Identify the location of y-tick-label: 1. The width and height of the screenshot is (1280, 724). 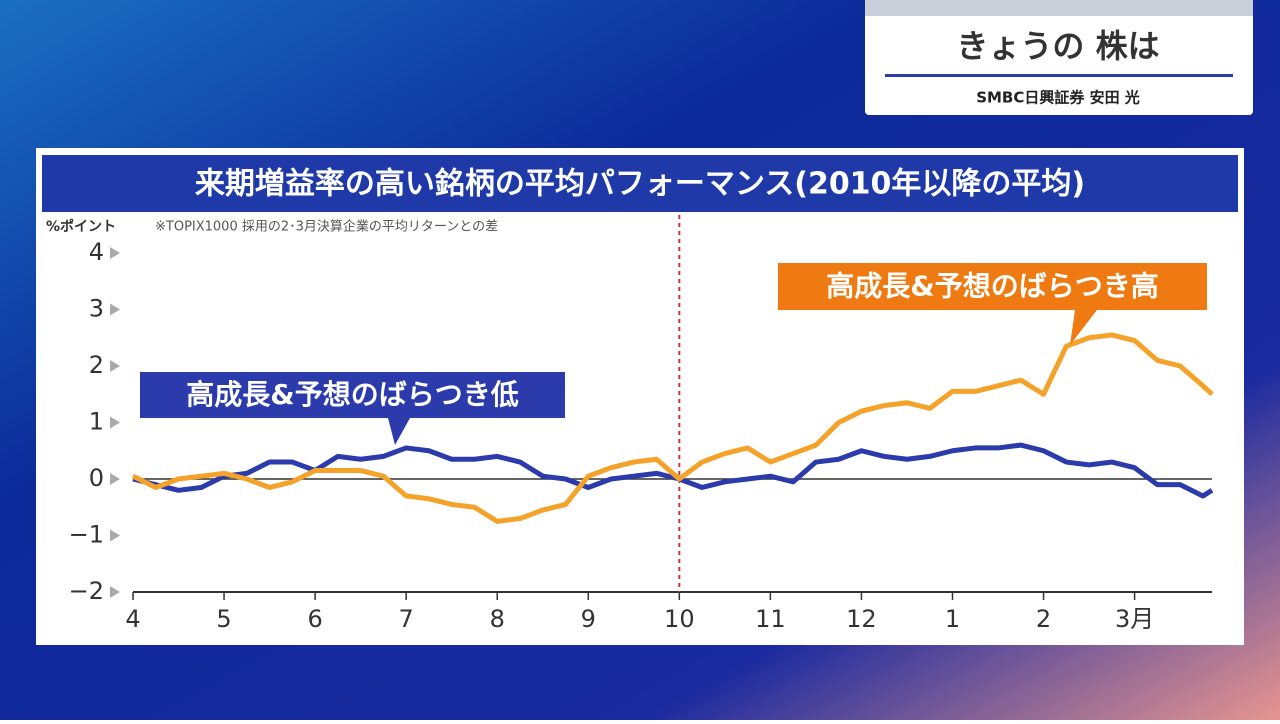
(96, 422).